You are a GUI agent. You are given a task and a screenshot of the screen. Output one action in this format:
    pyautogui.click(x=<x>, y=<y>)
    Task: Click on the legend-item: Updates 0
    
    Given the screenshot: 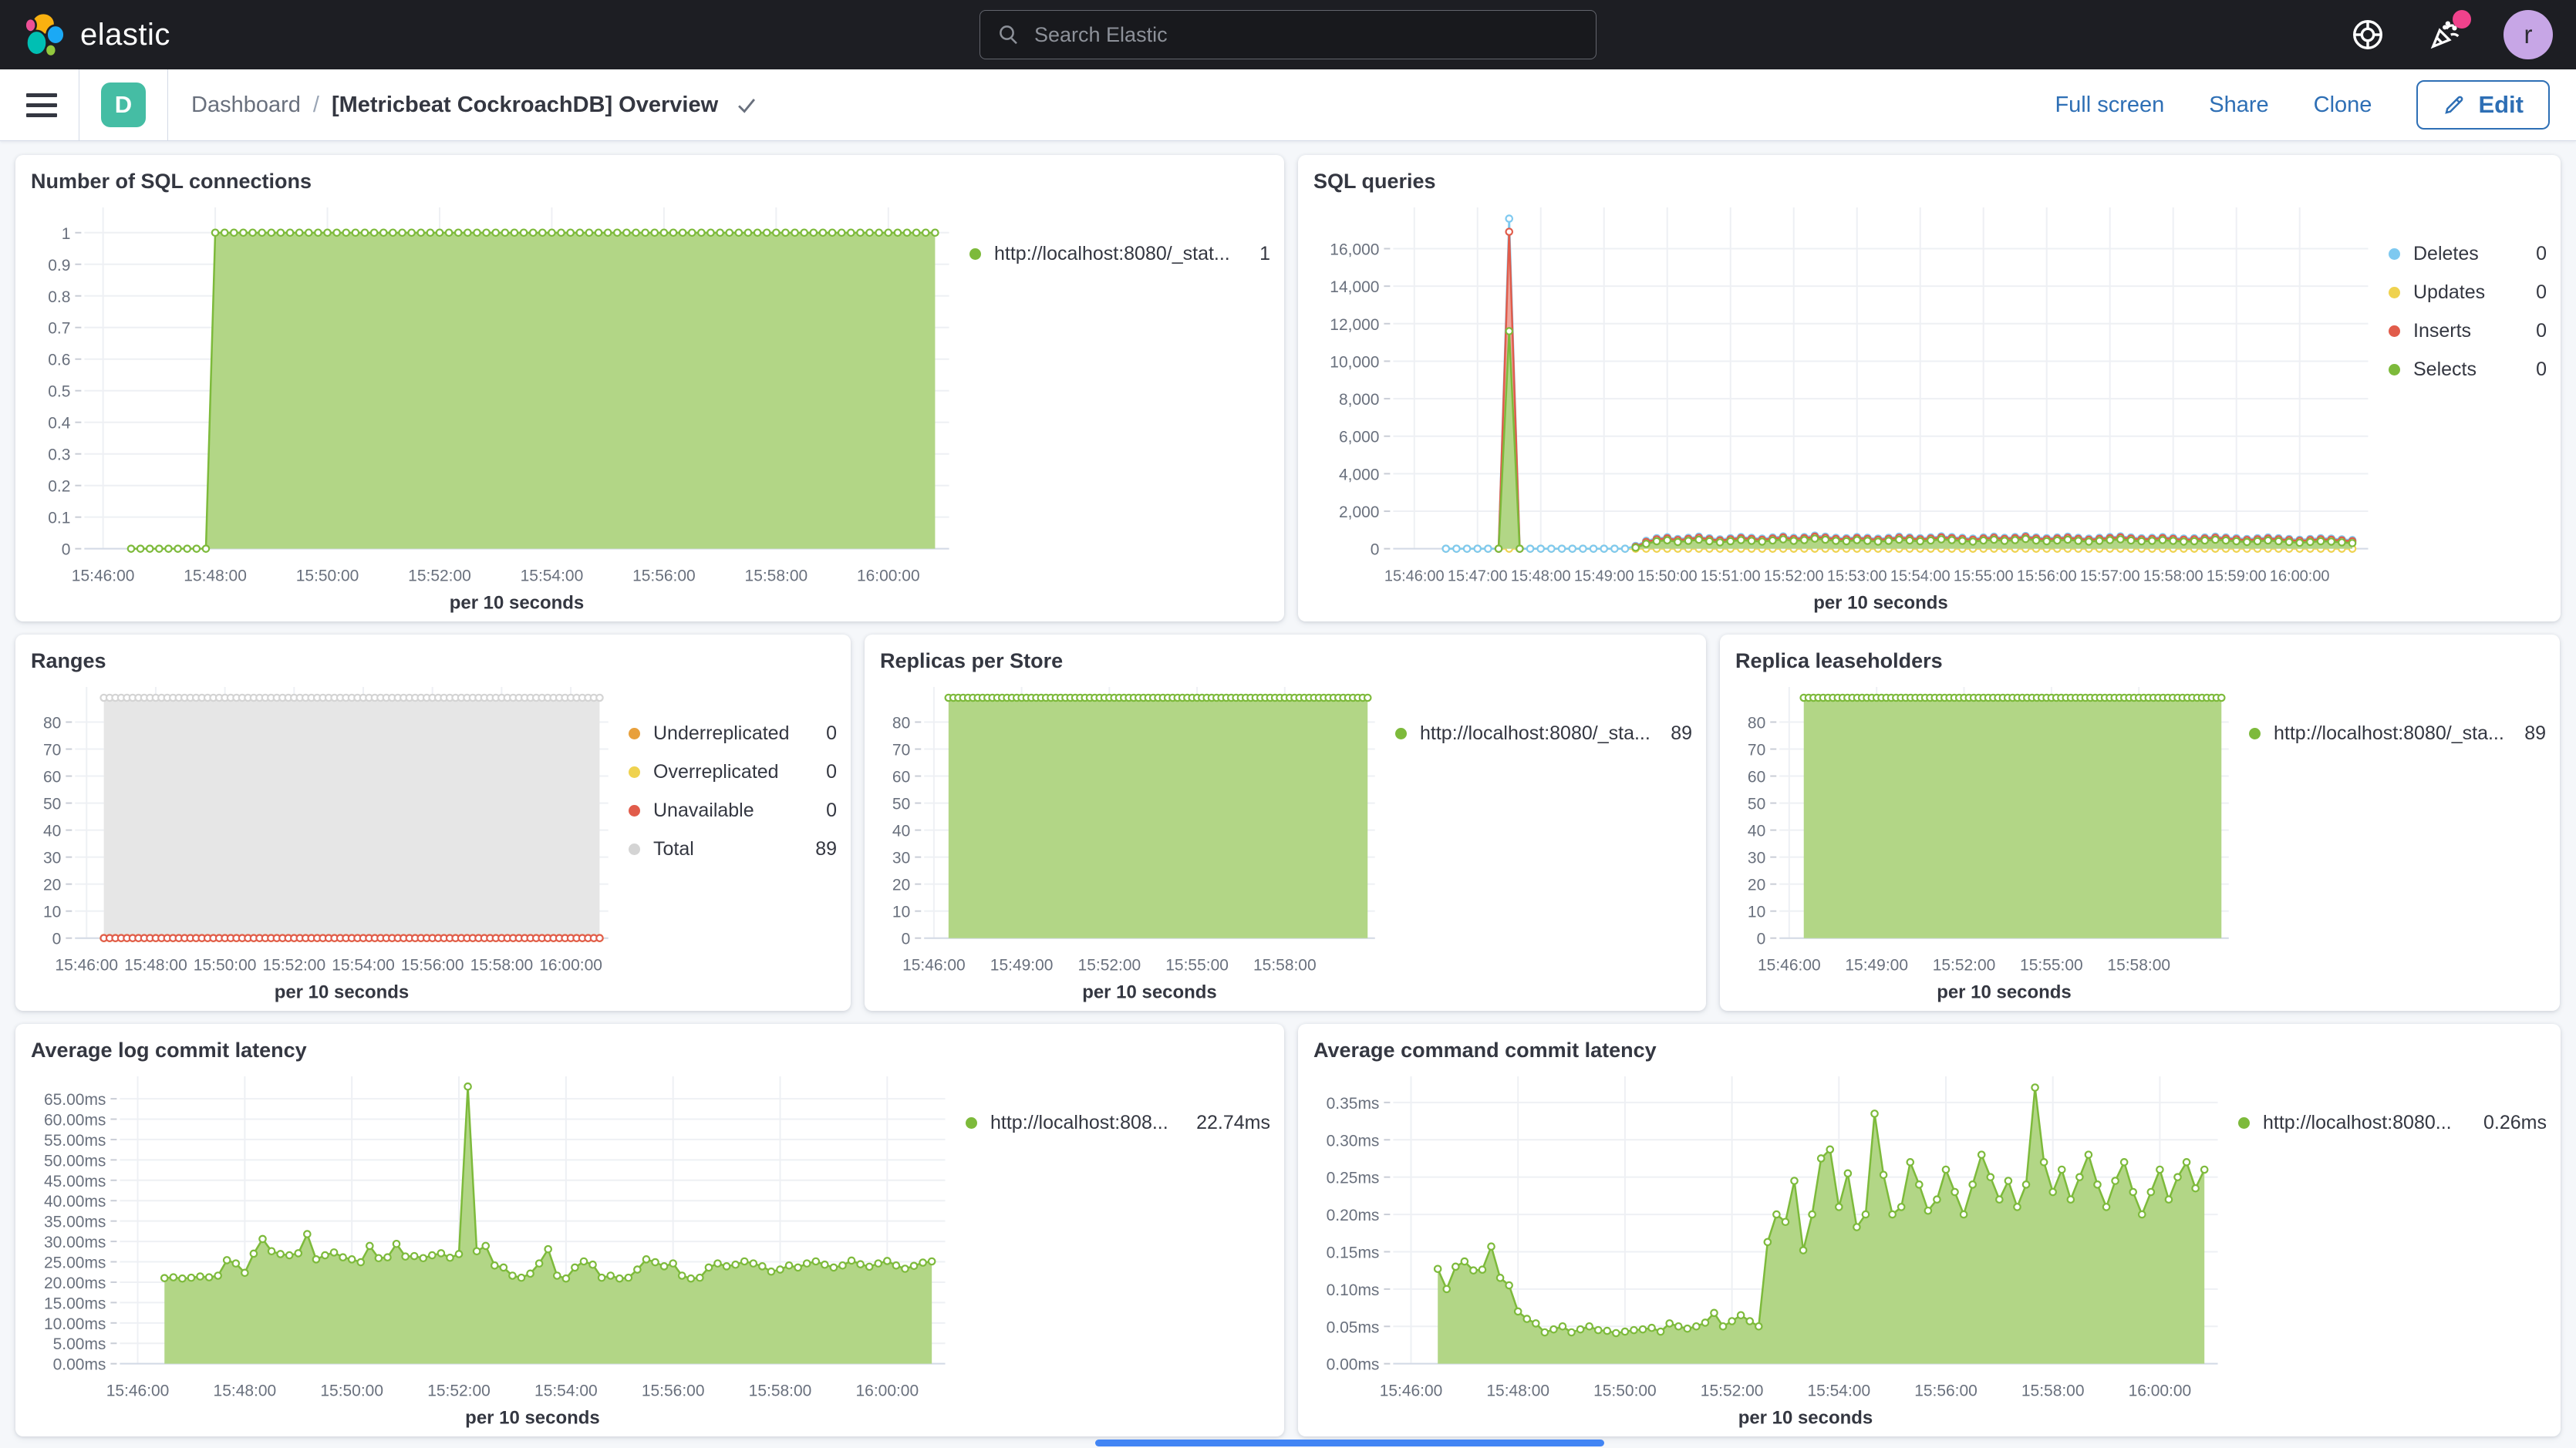 What is the action you would take?
    pyautogui.click(x=2468, y=292)
    